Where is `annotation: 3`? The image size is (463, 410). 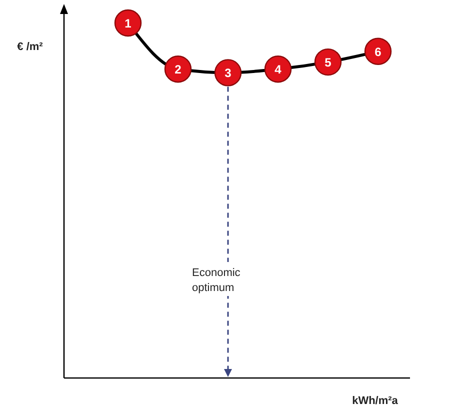
annotation: 3 is located at coordinates (228, 73).